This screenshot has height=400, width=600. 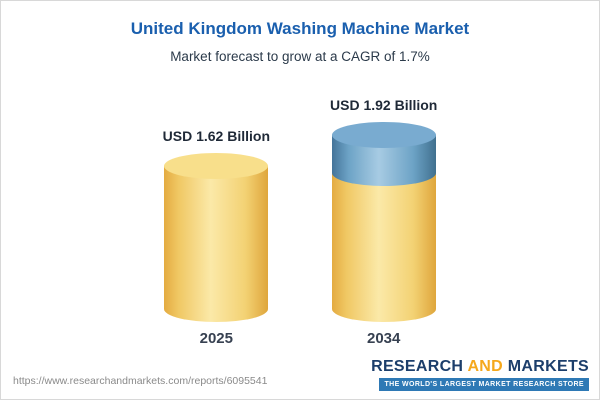 I want to click on cylinder-bar-2025, so click(x=216, y=237).